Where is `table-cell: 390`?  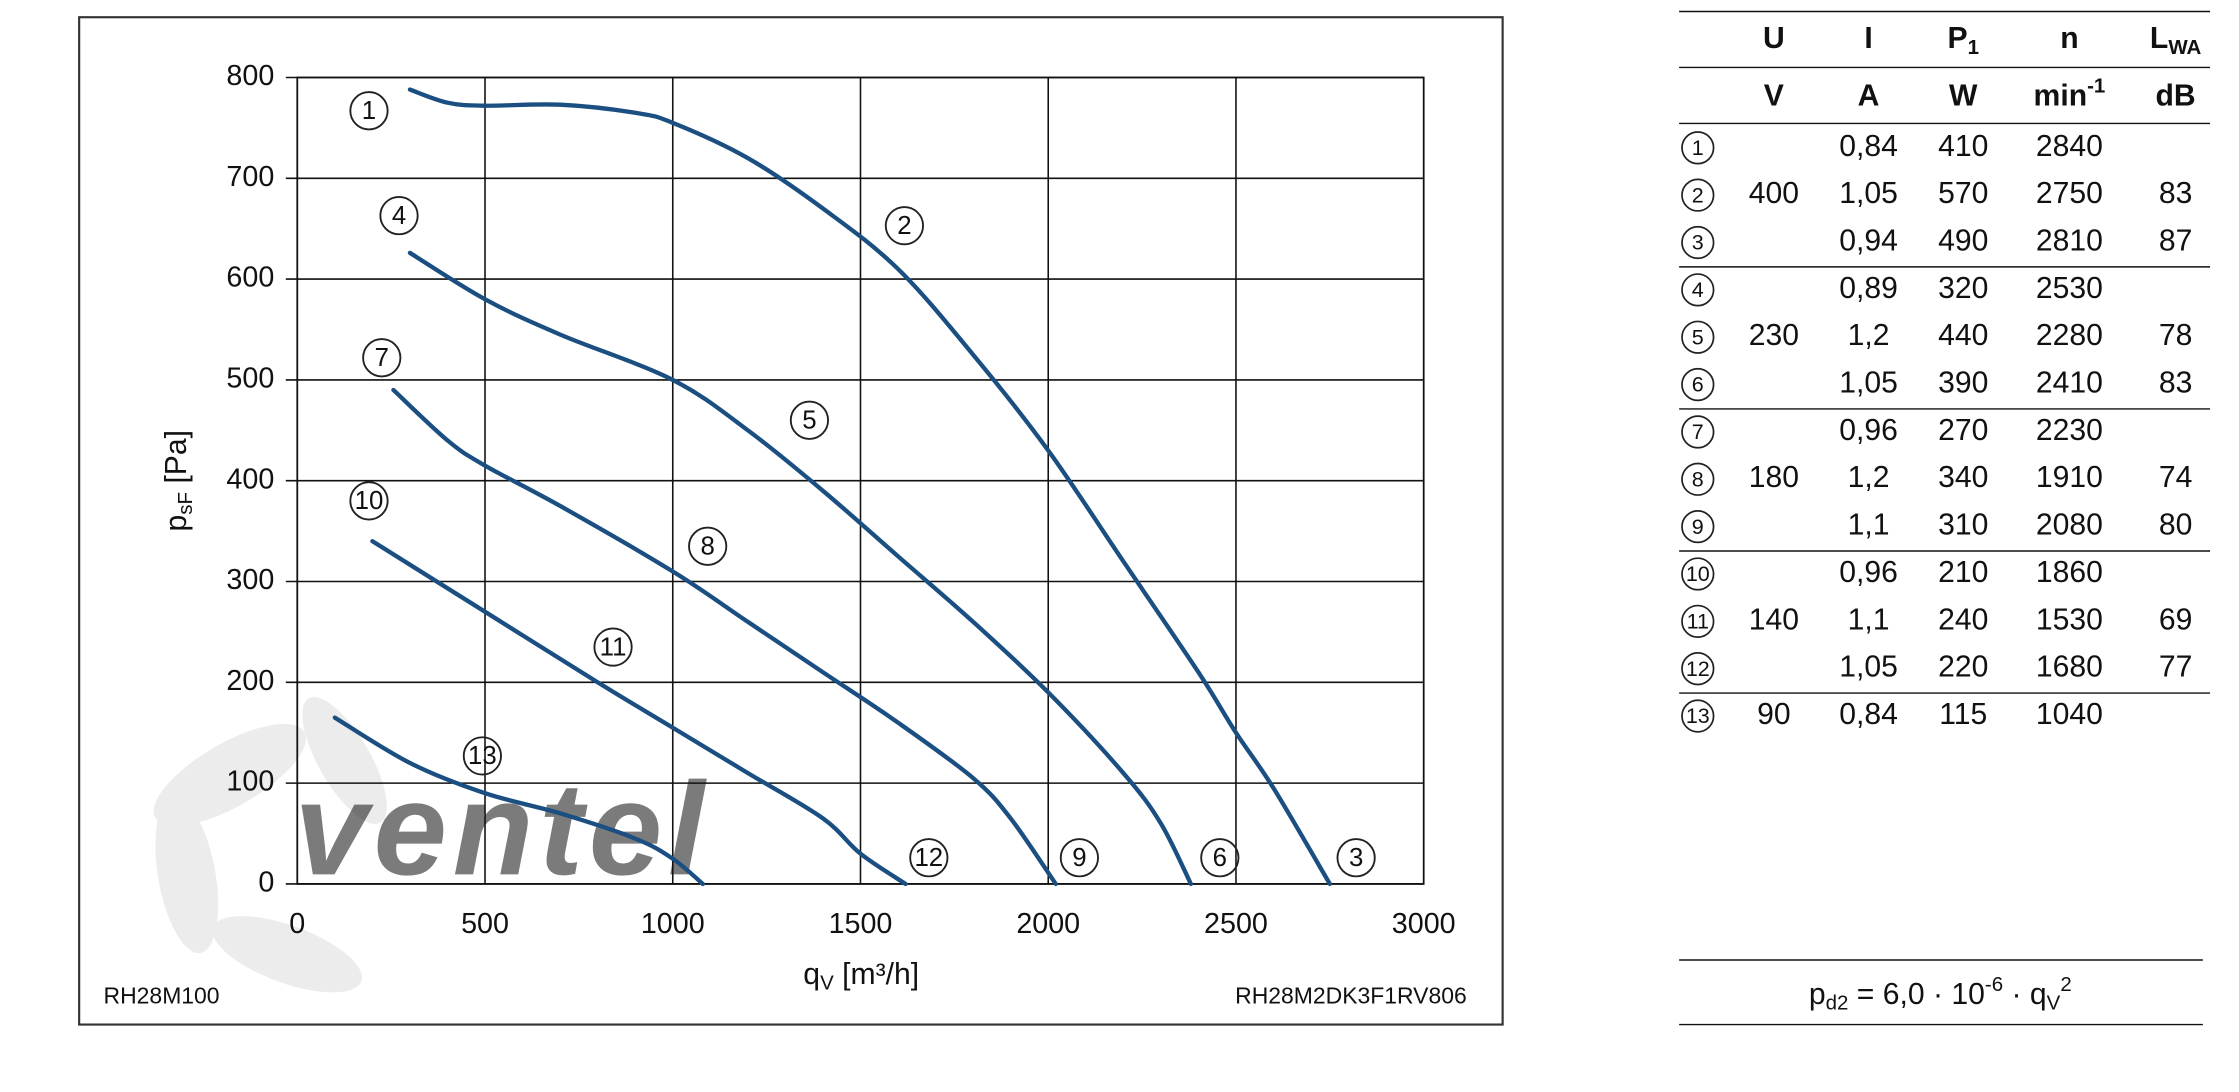
table-cell: 390 is located at coordinates (1963, 383).